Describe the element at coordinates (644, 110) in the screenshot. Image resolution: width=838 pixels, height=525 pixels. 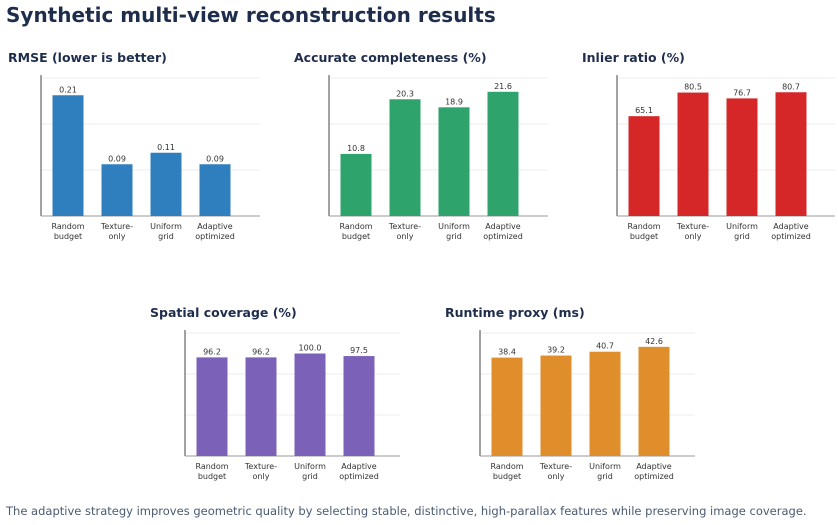
I see `value-label: 65.1` at that location.